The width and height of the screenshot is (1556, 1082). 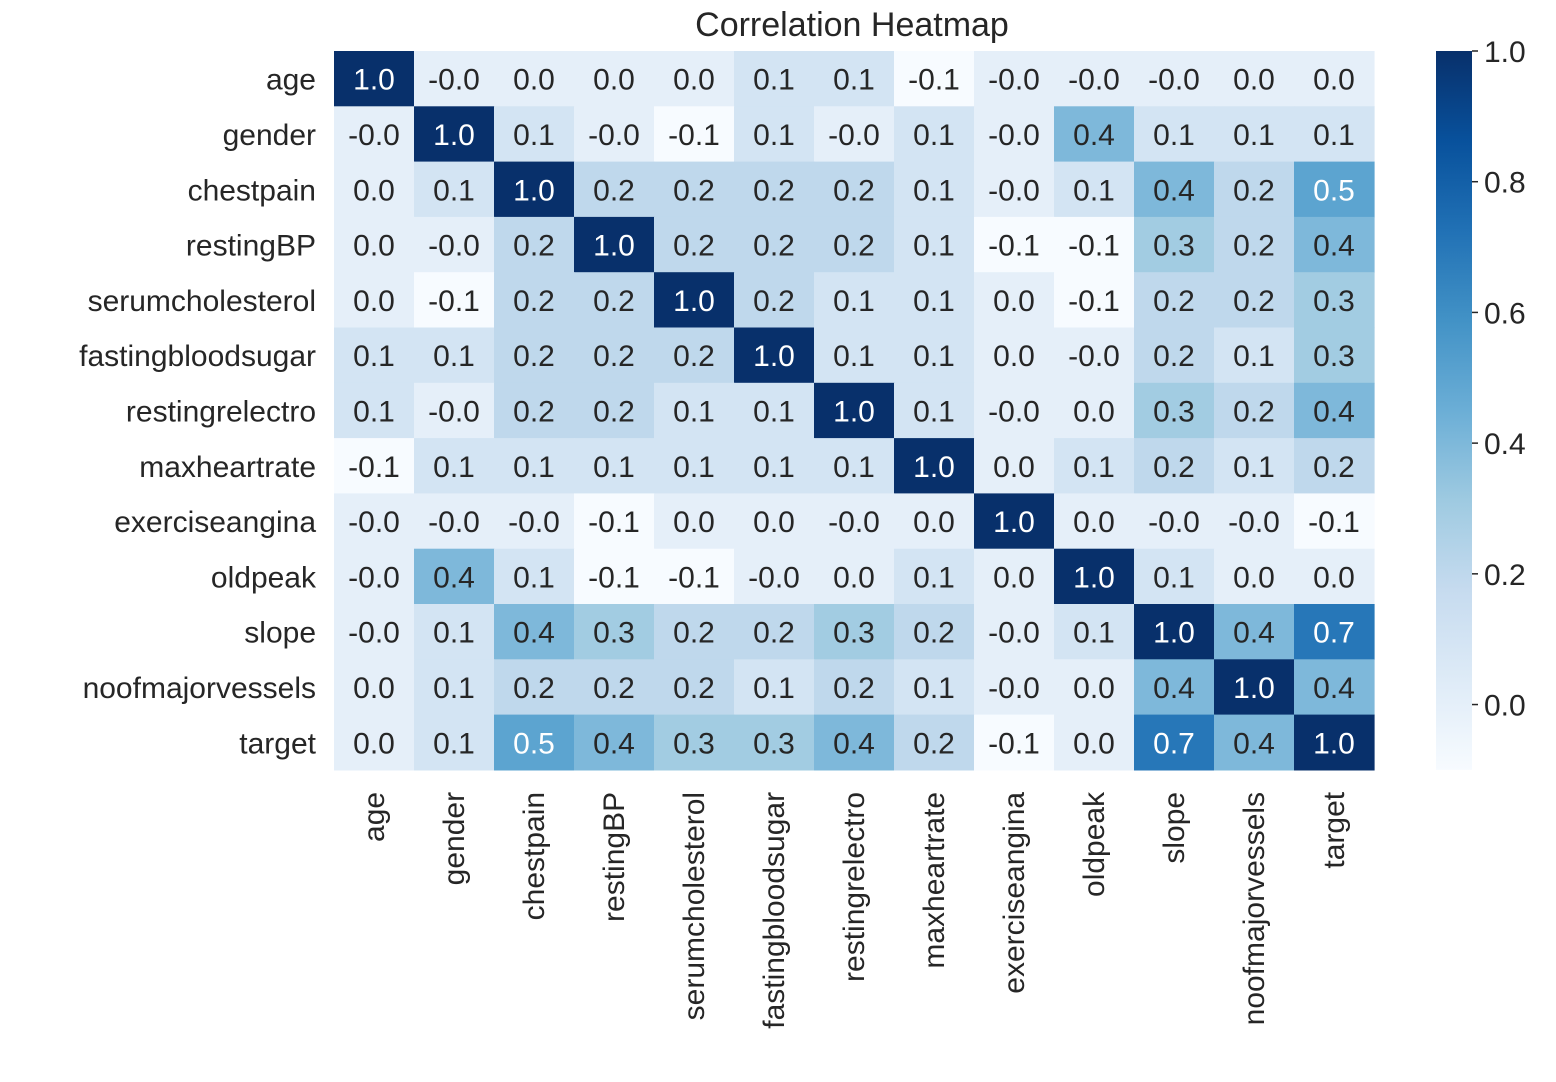 I want to click on x-tick-label: age, so click(x=374, y=817).